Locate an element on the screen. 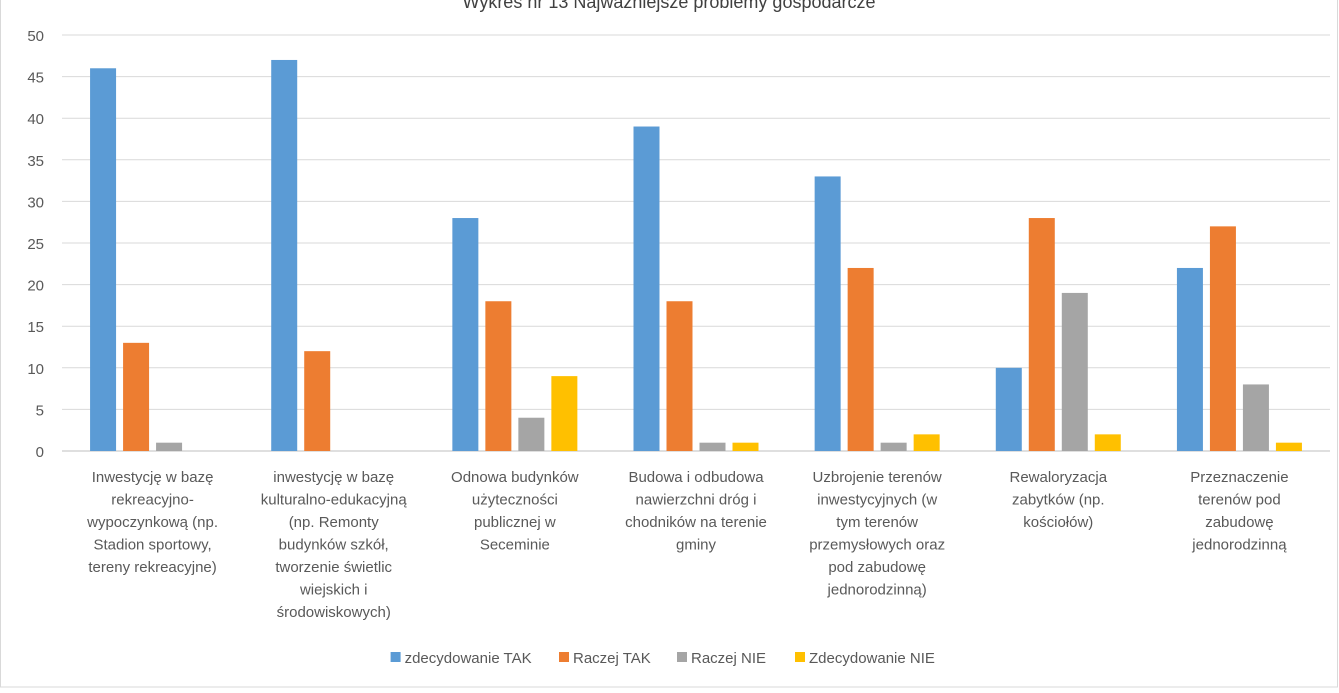  x-category-label-line: Budowa i odbudowa is located at coordinates (696, 477).